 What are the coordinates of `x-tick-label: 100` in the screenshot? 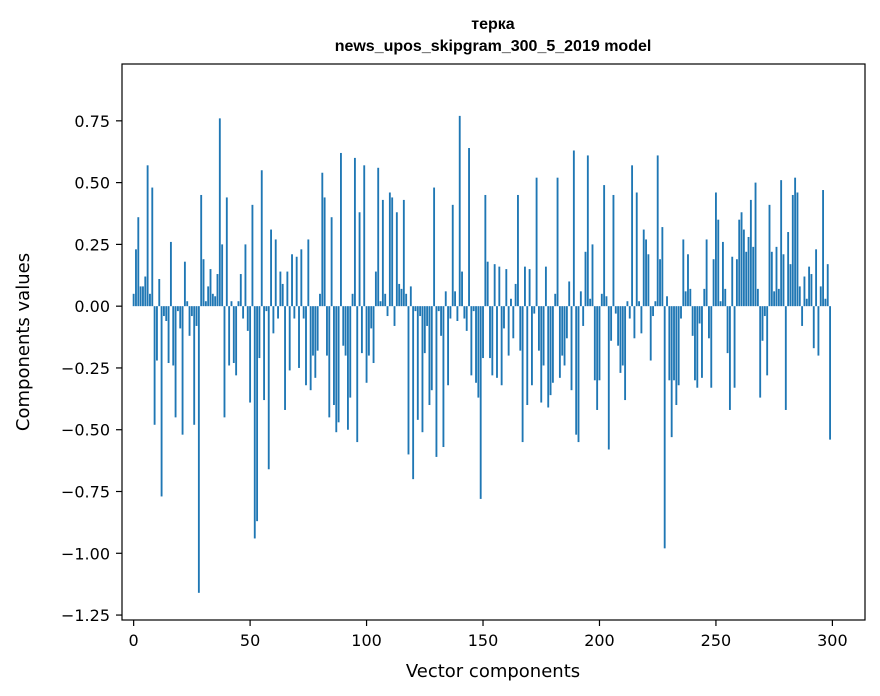 It's located at (366, 640).